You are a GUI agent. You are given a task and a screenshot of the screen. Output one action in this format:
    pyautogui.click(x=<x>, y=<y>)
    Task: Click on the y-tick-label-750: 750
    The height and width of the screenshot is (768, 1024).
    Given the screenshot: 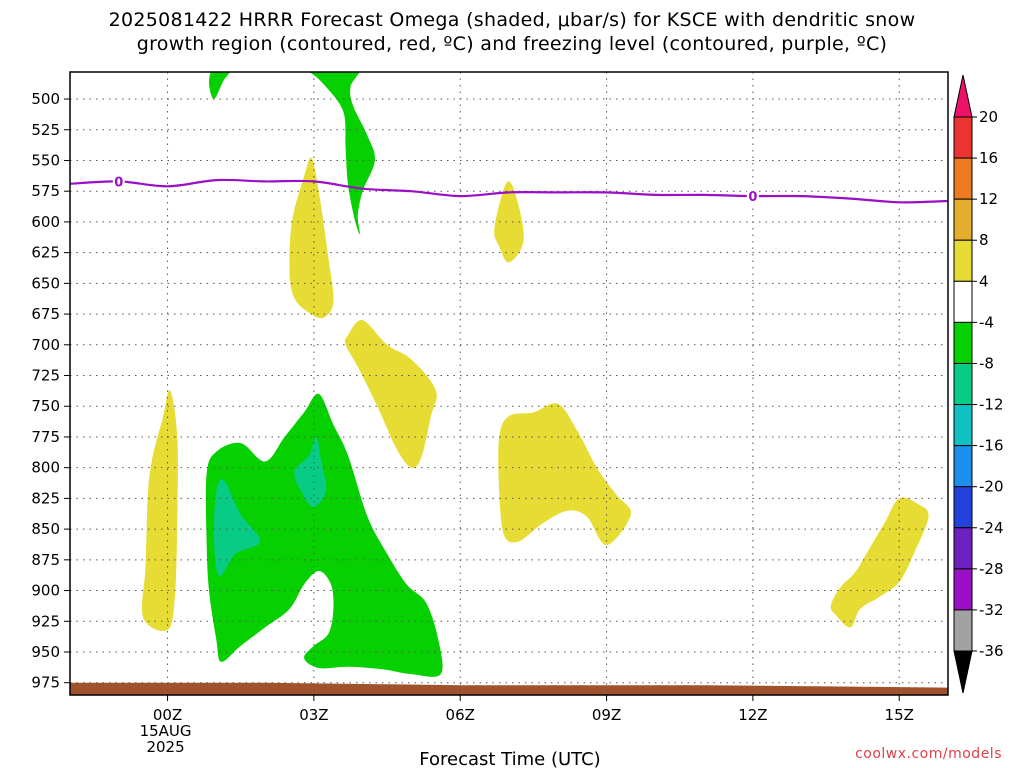 What is the action you would take?
    pyautogui.click(x=45, y=406)
    